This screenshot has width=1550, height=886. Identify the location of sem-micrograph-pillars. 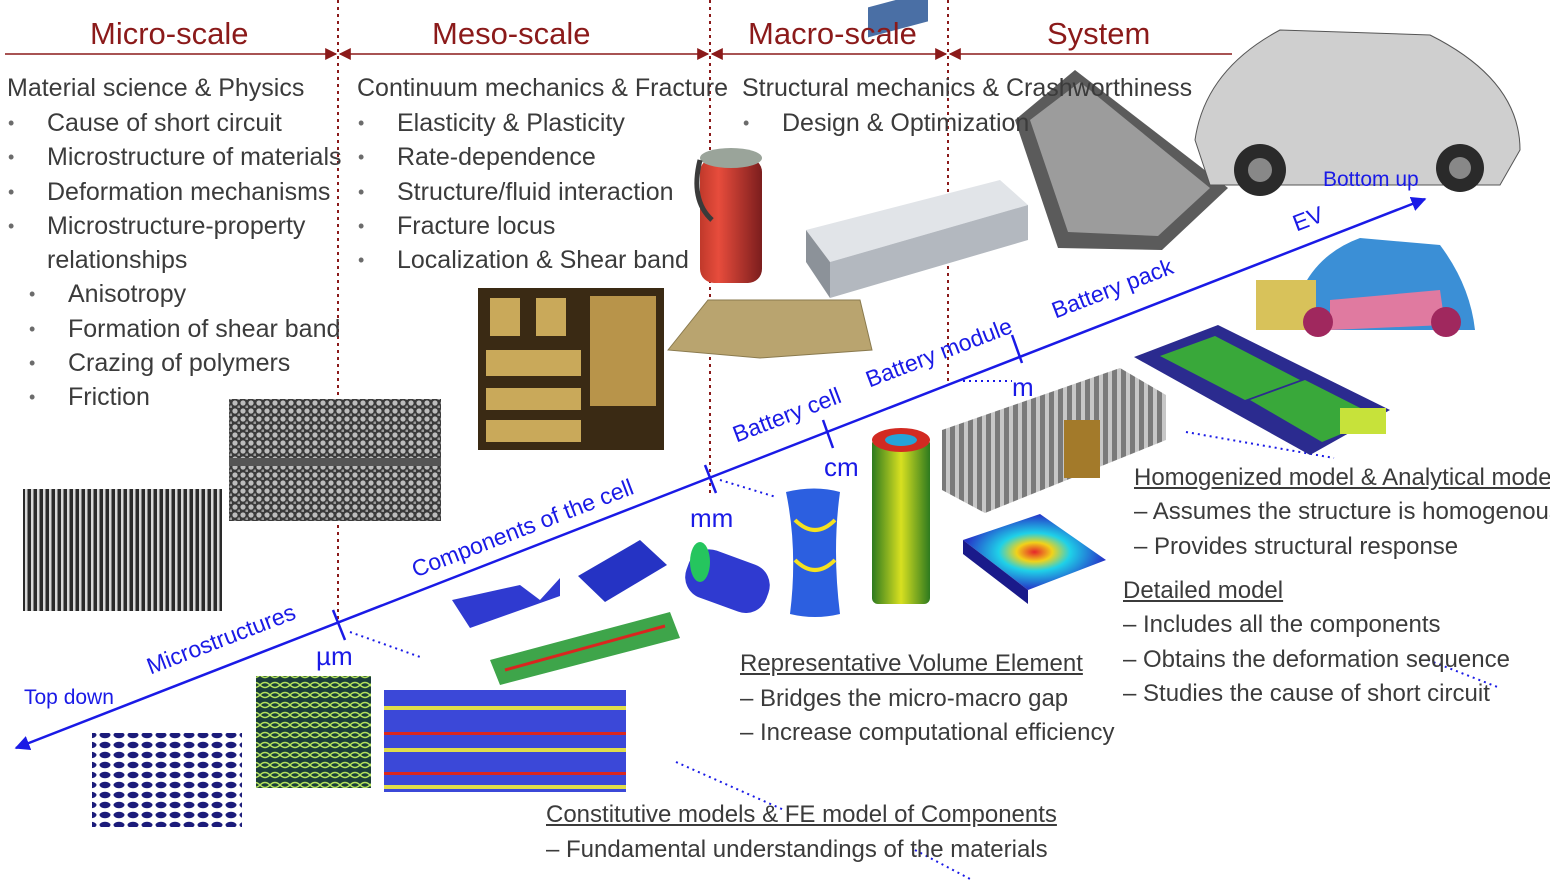
(122, 550).